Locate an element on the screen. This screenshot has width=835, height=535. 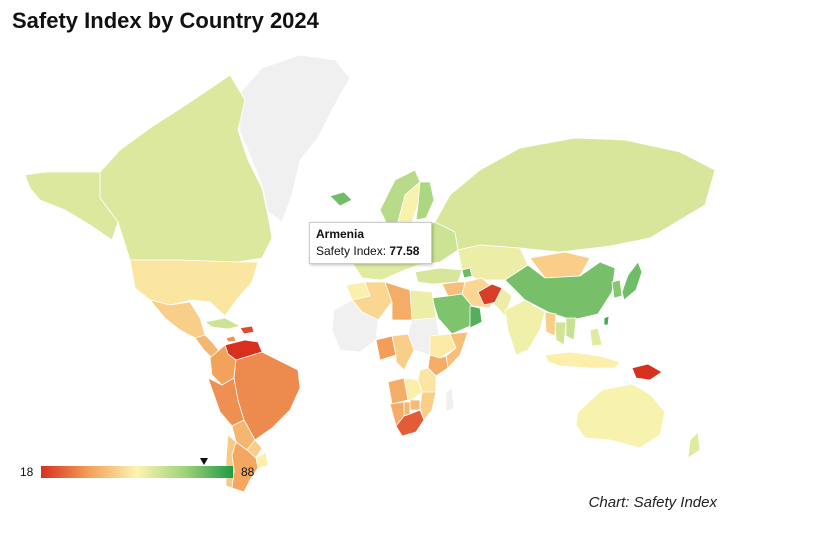
chart-title: Safety Index by Country 2024 is located at coordinates (165, 20).